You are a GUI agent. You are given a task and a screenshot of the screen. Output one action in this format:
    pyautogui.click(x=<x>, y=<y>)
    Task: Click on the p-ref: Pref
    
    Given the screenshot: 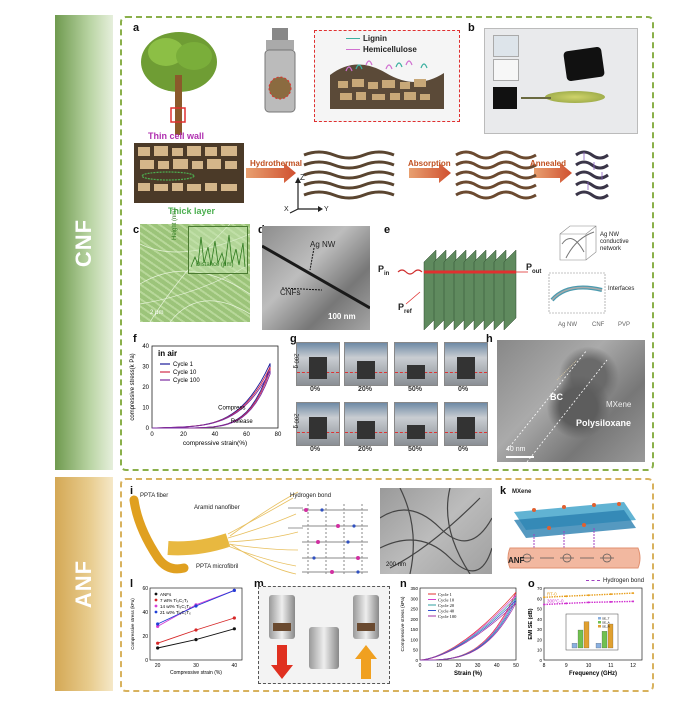 What is the action you would take?
    pyautogui.click(x=405, y=308)
    